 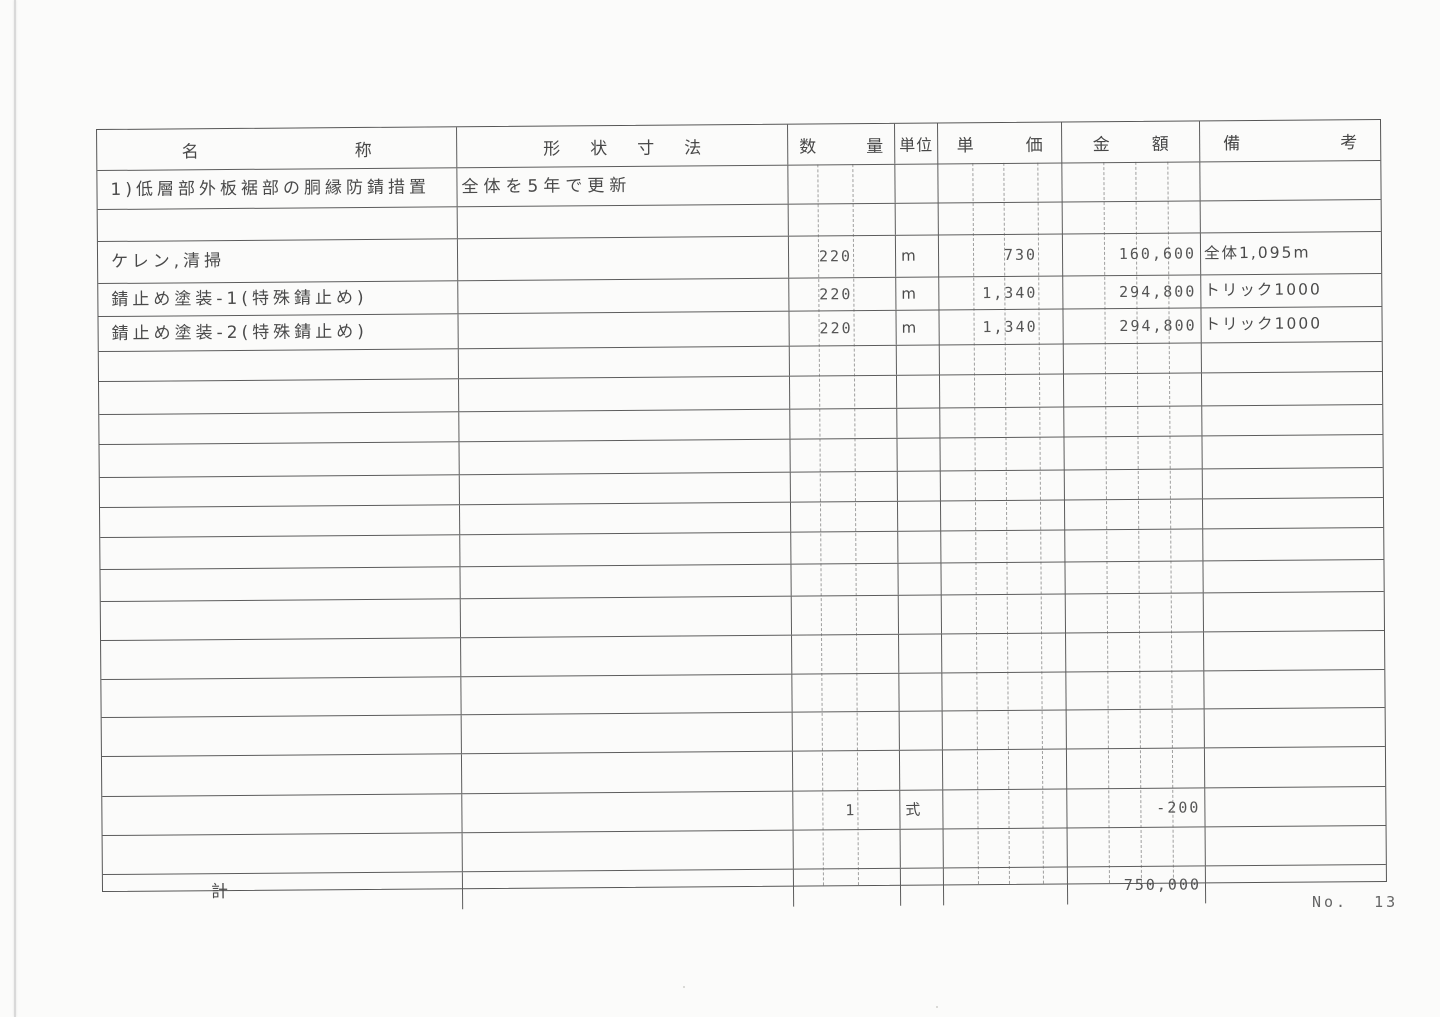 What do you see at coordinates (1137, 885) in the screenshot?
I see `amount-cell: 750,000` at bounding box center [1137, 885].